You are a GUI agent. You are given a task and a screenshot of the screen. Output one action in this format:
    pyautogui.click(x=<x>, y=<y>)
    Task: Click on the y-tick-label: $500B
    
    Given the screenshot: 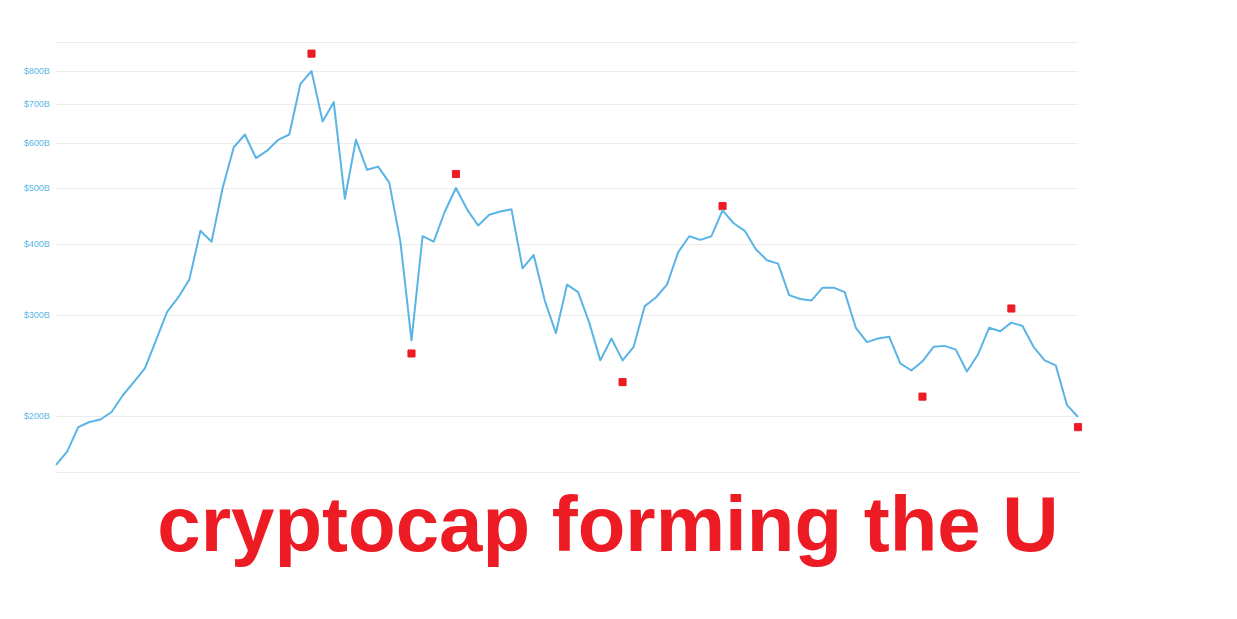 What is the action you would take?
    pyautogui.click(x=37, y=188)
    